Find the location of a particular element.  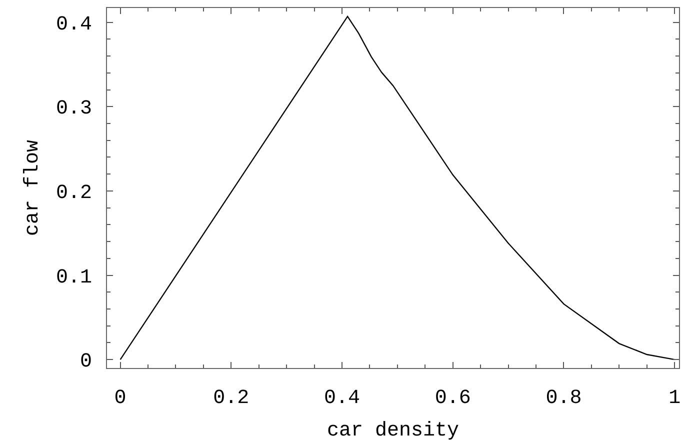

x-tick-label: 0.2 is located at coordinates (231, 398).